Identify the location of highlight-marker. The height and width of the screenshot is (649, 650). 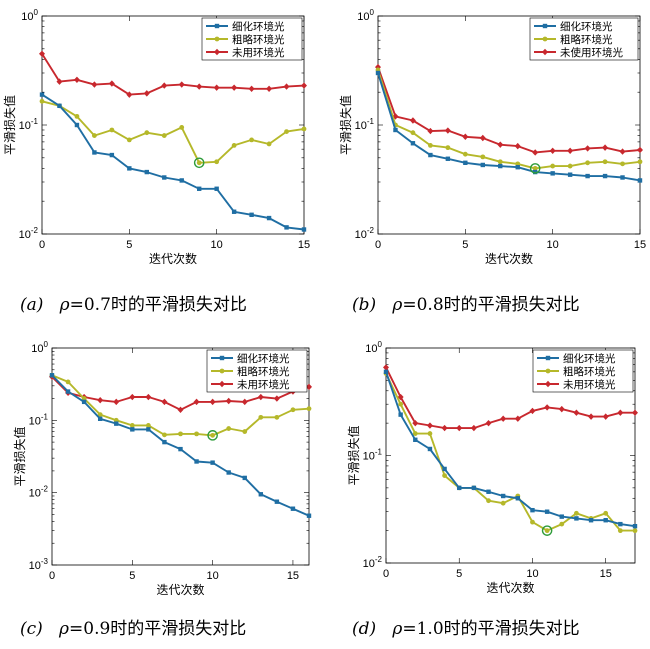
(199, 163).